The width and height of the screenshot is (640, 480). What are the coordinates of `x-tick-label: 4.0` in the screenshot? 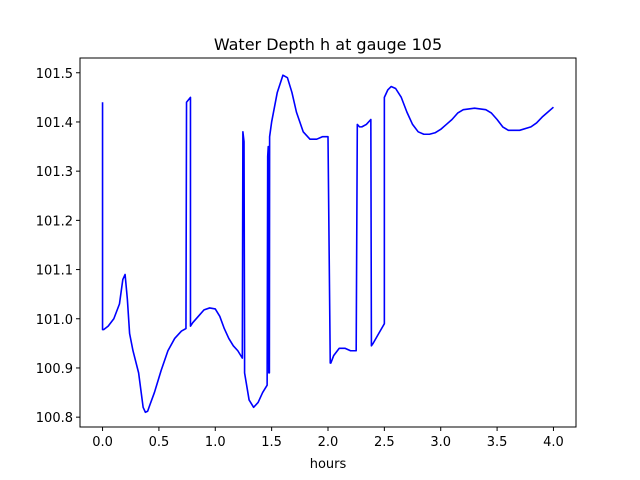 It's located at (553, 442).